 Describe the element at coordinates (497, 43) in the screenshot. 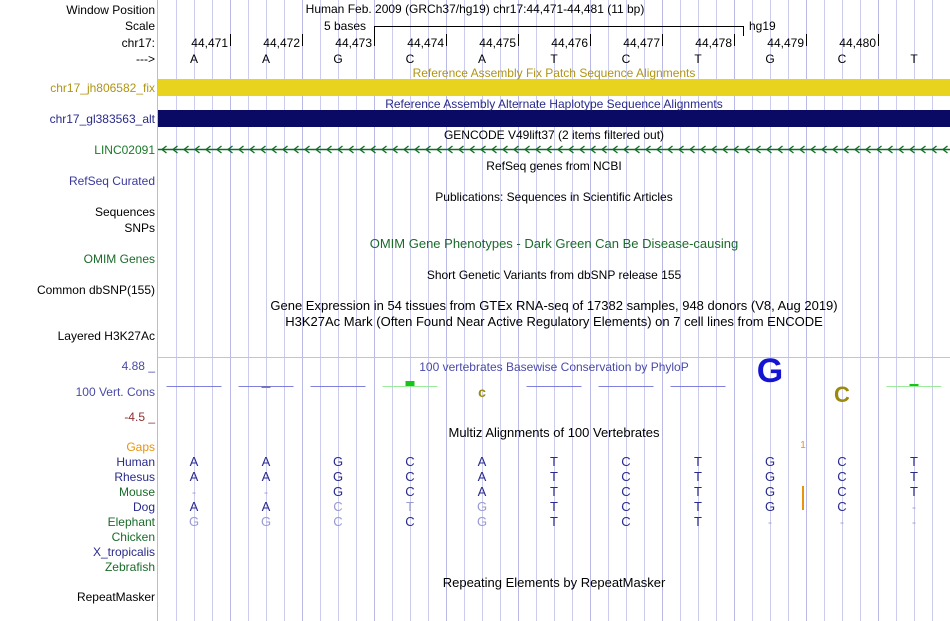

I see `ruler-tick-label: 44,475` at that location.